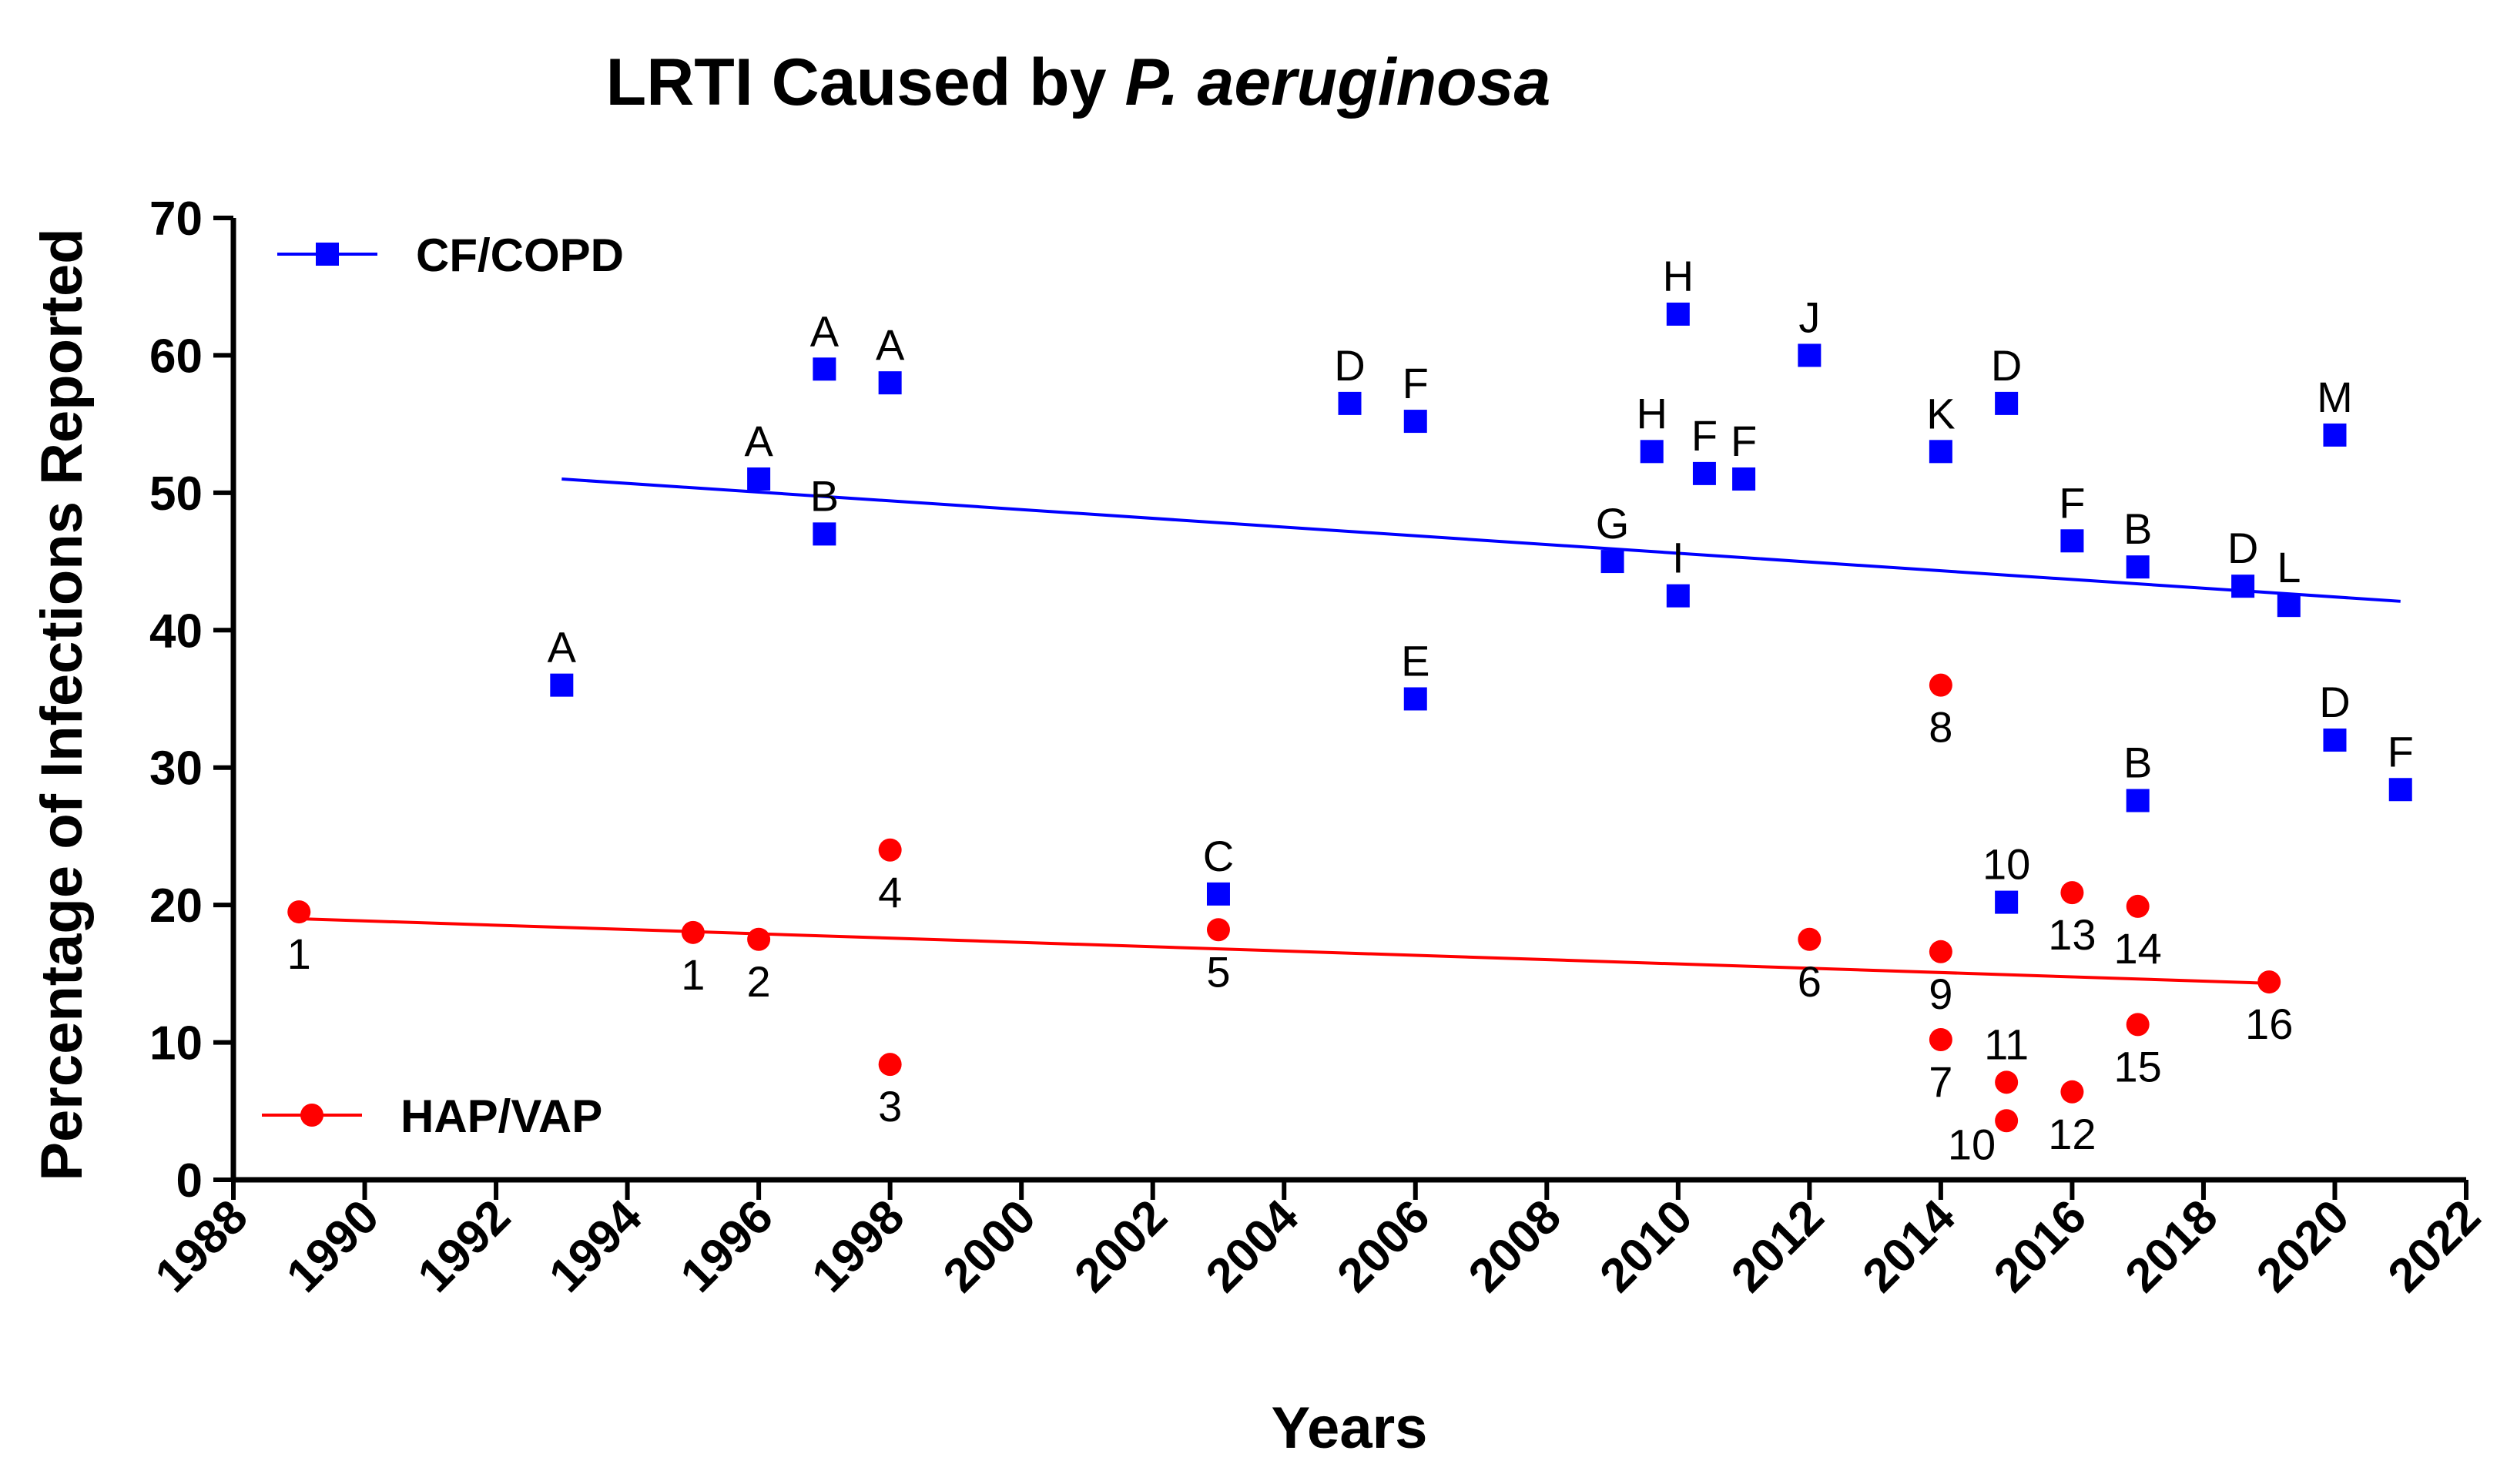 The width and height of the screenshot is (2517, 1484). What do you see at coordinates (176, 631) in the screenshot?
I see `y-tick-label: 40` at bounding box center [176, 631].